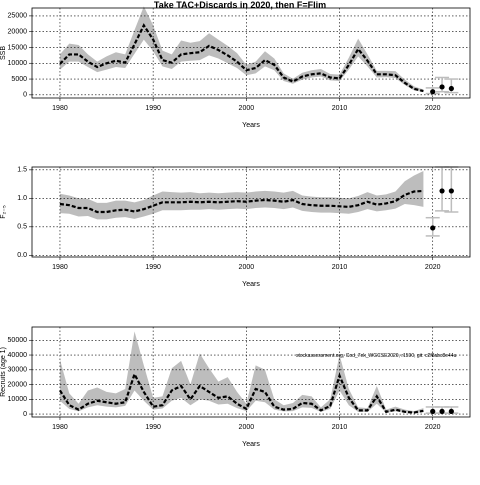 This screenshot has width=480, height=485. I want to click on y-axis-label: F₂₋₅, so click(3, 212).